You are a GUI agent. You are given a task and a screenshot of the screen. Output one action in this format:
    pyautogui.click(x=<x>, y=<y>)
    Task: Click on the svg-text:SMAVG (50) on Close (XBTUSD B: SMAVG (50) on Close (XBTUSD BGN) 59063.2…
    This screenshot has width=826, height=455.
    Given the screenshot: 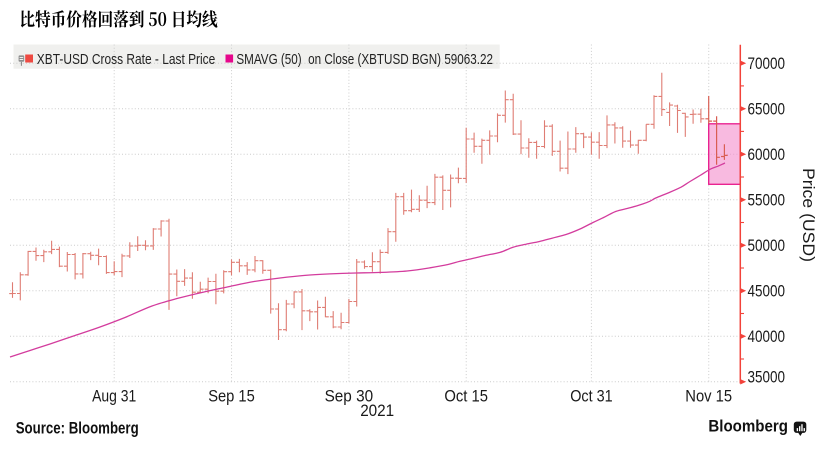 What is the action you would take?
    pyautogui.click(x=364, y=59)
    